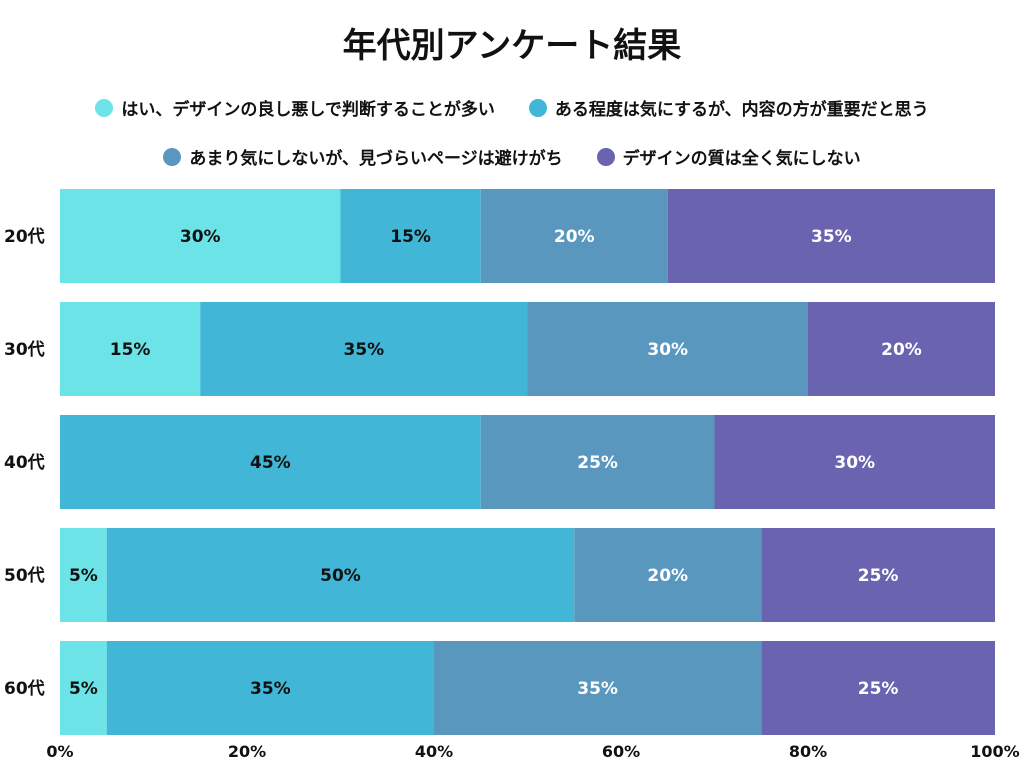 Image resolution: width=1024 pixels, height=768 pixels. I want to click on data-label: 50%, so click(340, 576).